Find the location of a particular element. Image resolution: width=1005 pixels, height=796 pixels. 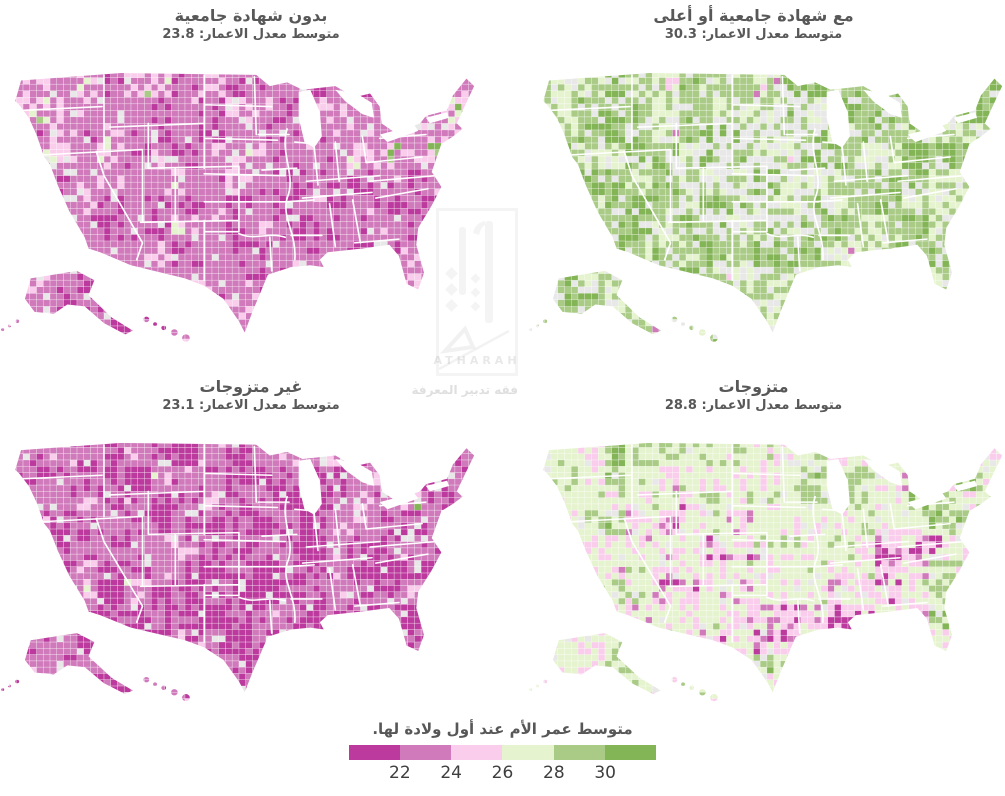

legend-tick: 26 is located at coordinates (502, 773).